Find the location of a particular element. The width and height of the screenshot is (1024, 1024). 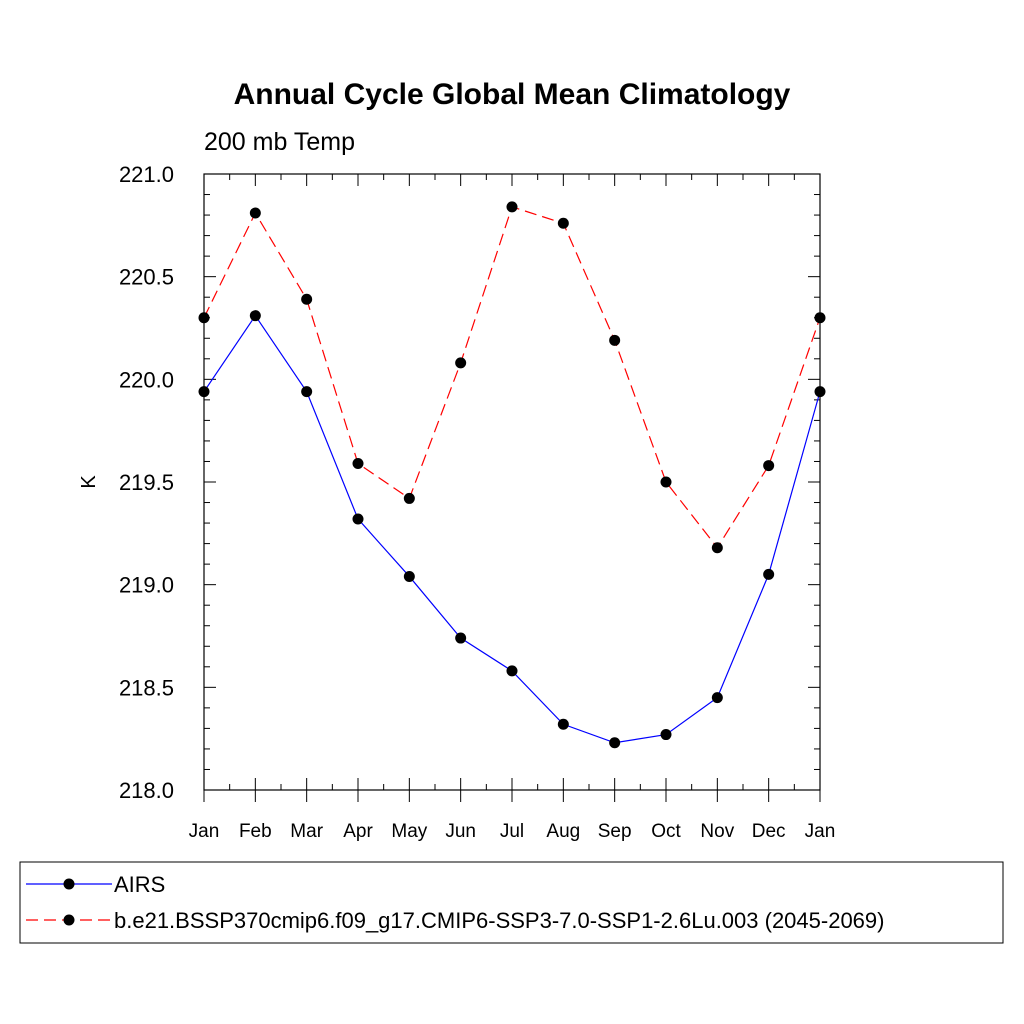

y-tick-label: 218.0 is located at coordinates (146, 790).